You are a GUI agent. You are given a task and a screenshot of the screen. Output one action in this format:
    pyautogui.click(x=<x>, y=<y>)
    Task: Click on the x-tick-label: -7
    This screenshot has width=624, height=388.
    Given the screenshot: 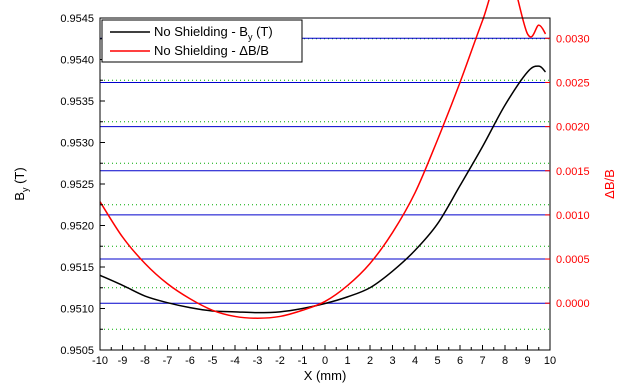 What is the action you would take?
    pyautogui.click(x=168, y=361)
    